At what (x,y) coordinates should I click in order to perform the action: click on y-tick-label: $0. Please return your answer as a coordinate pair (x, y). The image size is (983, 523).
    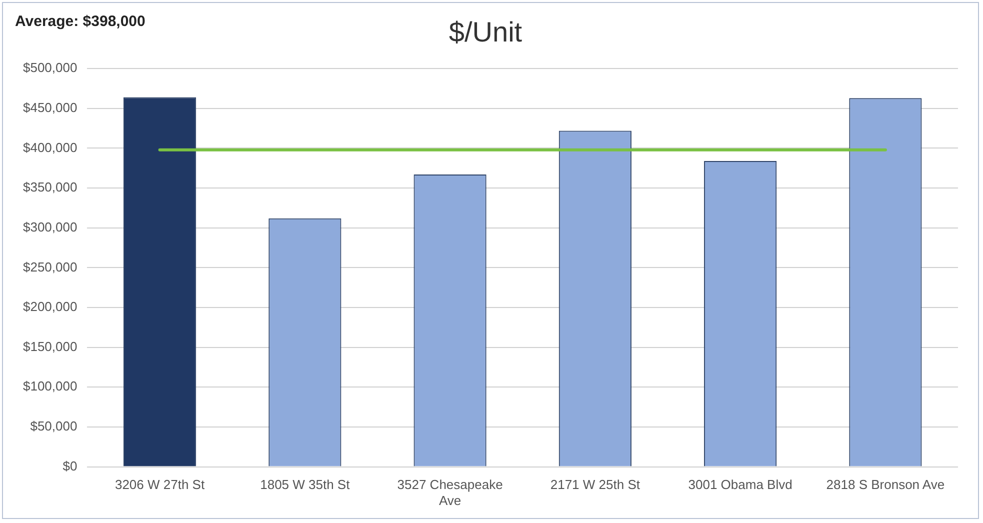
    Looking at the image, I should click on (70, 466).